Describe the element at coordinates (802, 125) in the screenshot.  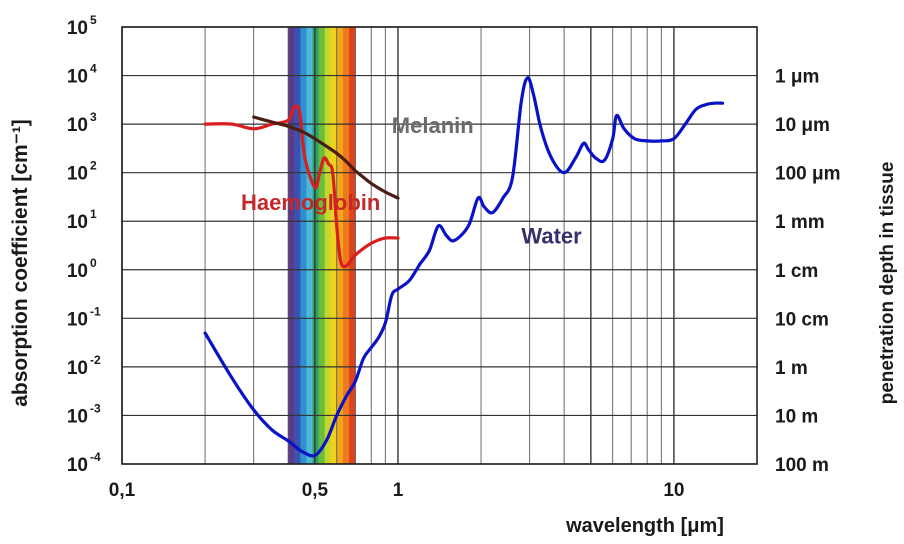
I see `y2-tick-label: 10 μm` at that location.